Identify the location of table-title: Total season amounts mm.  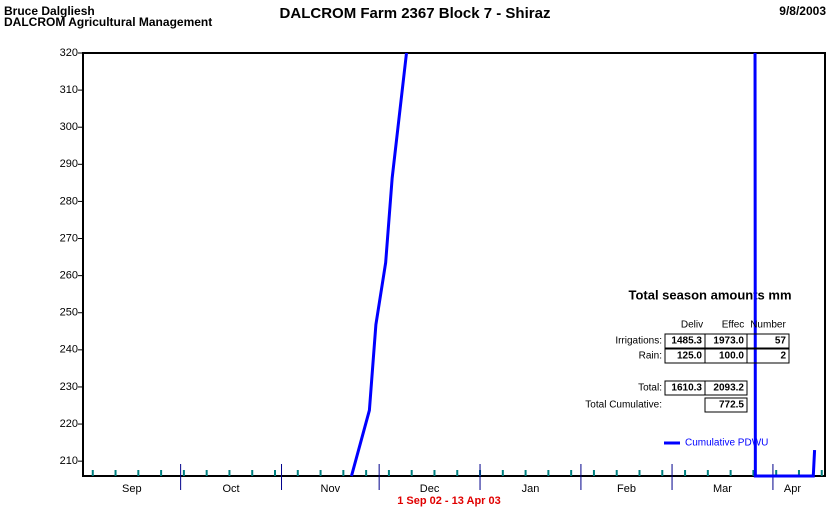
(709, 294).